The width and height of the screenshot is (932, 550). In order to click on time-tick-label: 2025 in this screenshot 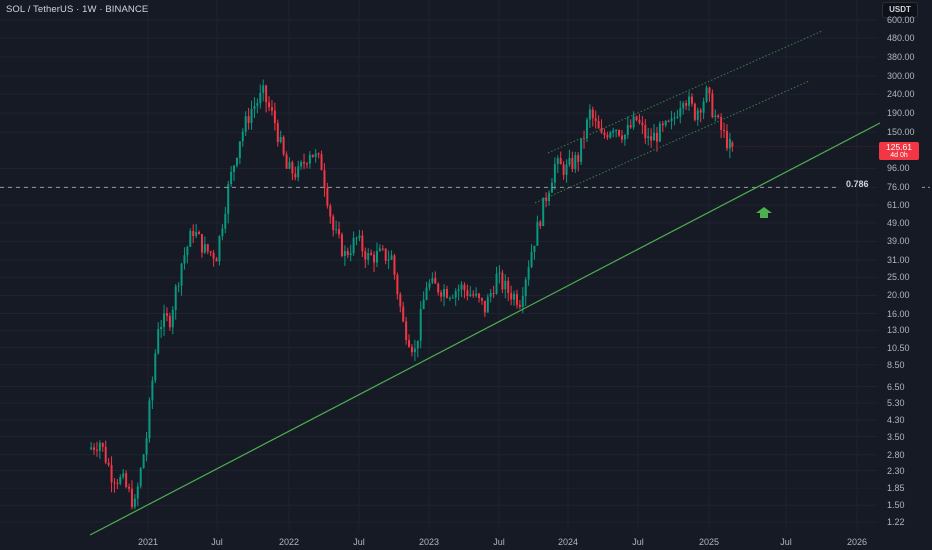, I will do `click(709, 542)`.